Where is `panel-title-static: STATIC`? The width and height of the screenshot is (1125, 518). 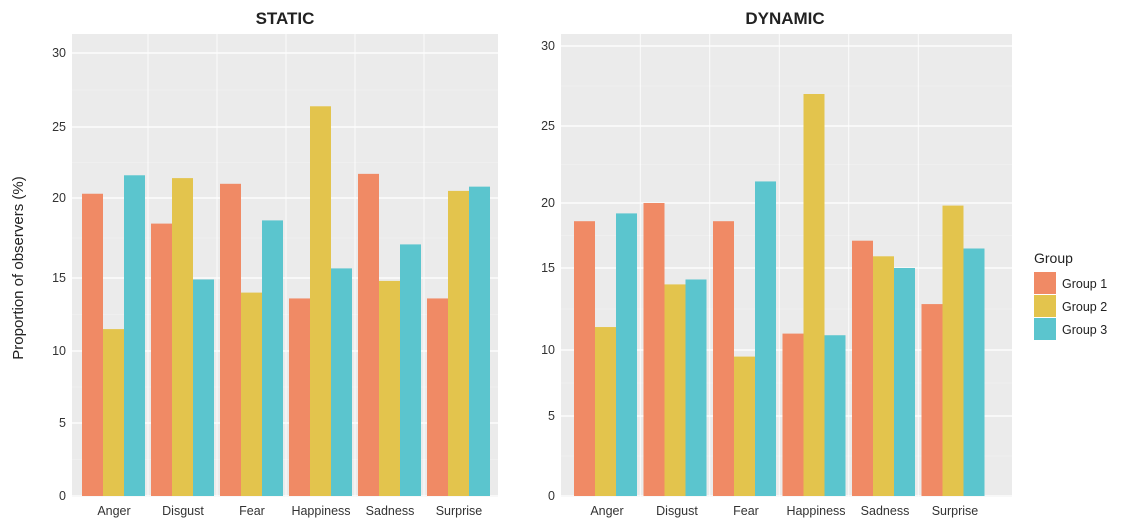 panel-title-static: STATIC is located at coordinates (285, 18).